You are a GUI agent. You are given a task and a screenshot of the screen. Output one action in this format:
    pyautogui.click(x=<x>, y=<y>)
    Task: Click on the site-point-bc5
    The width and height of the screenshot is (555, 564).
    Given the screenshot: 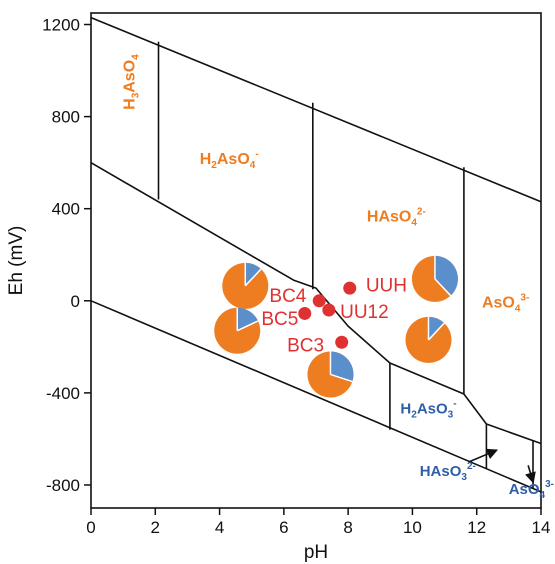 What is the action you would take?
    pyautogui.click(x=305, y=313)
    